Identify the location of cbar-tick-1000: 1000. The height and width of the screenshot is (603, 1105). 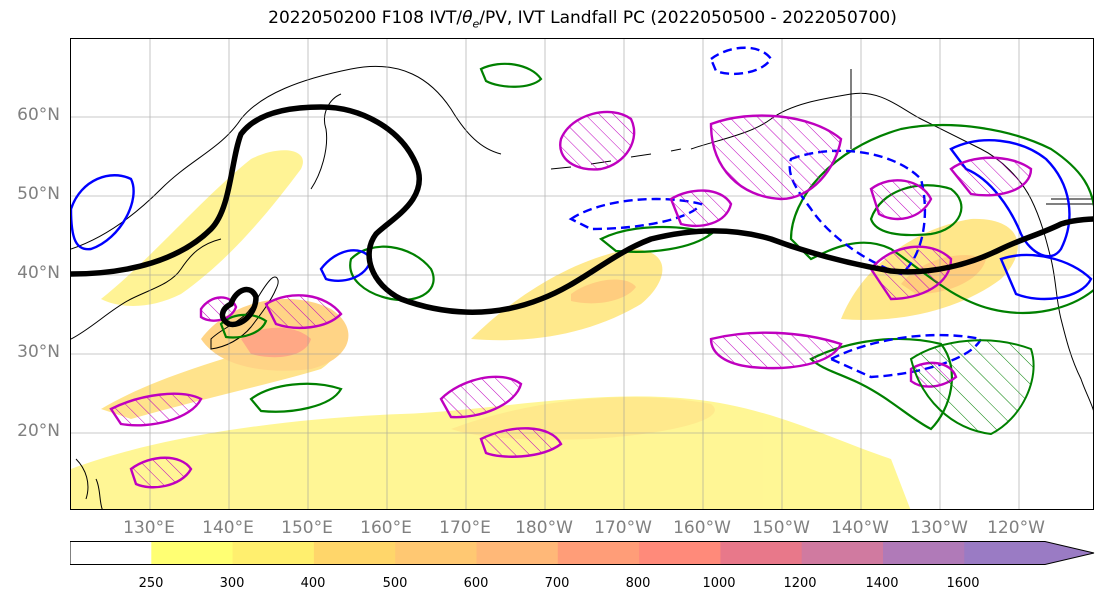
(719, 583).